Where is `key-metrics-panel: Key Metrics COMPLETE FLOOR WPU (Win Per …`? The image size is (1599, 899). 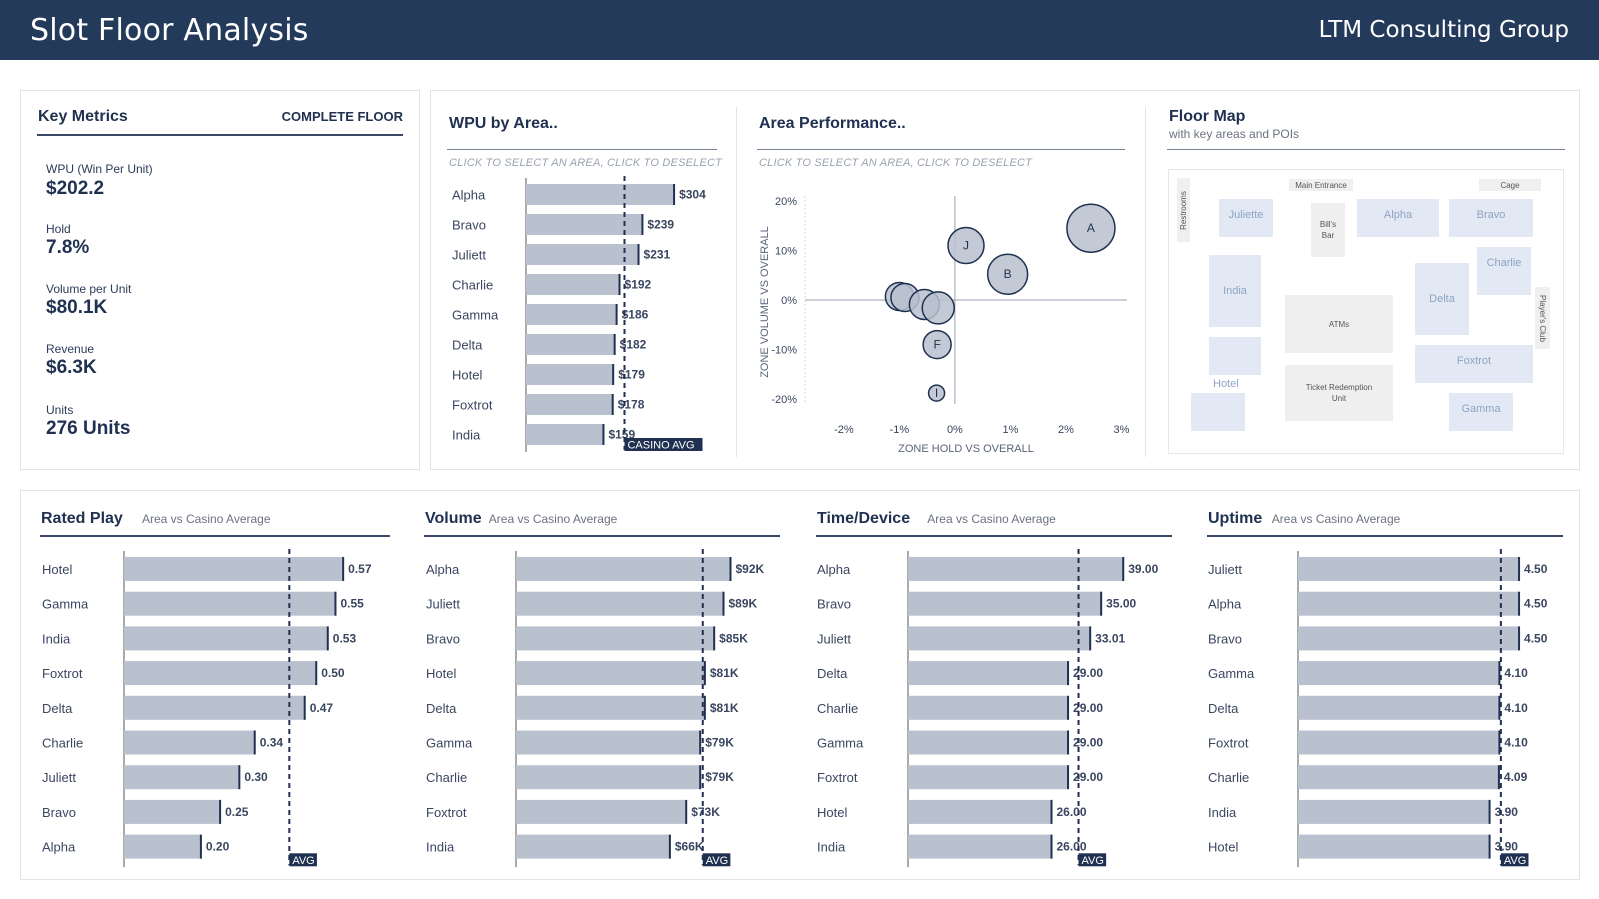
key-metrics-panel: Key Metrics COMPLETE FLOOR WPU (Win Per … is located at coordinates (220, 280).